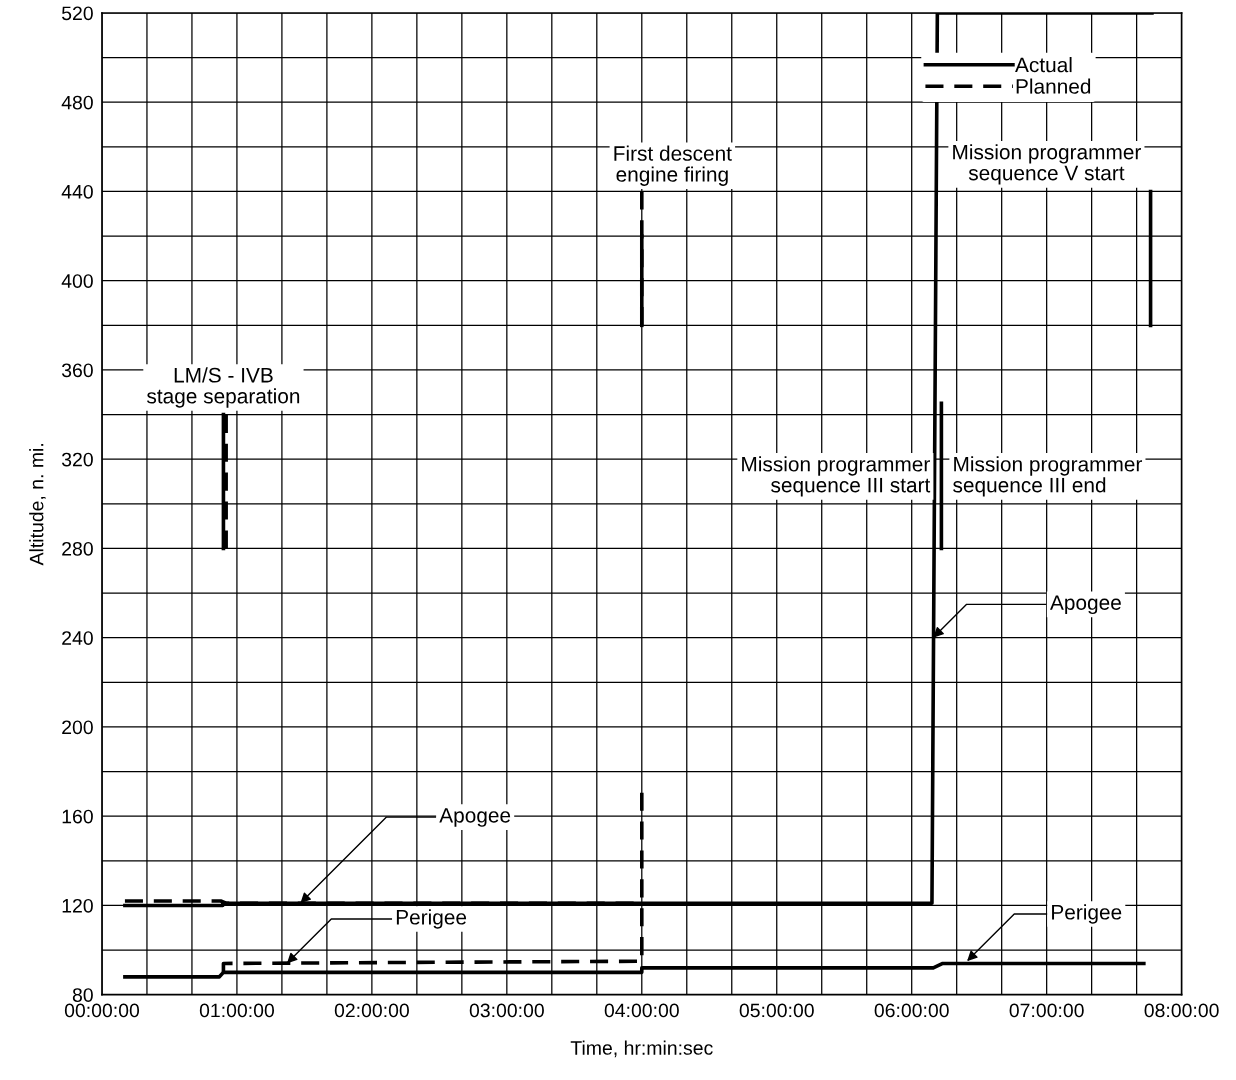  What do you see at coordinates (77, 191) in the screenshot?
I see `y-tick-label: 440` at bounding box center [77, 191].